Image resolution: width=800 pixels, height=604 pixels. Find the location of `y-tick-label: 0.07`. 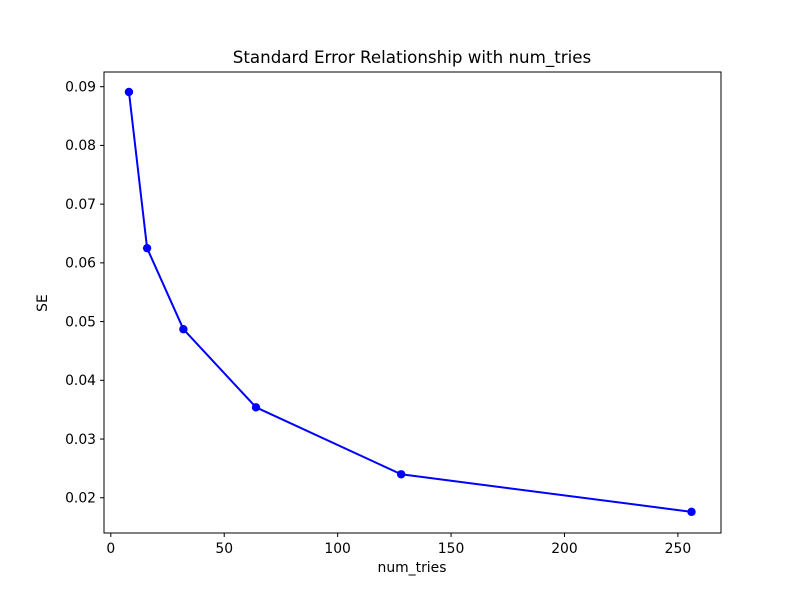

y-tick-label: 0.07 is located at coordinates (80, 205).